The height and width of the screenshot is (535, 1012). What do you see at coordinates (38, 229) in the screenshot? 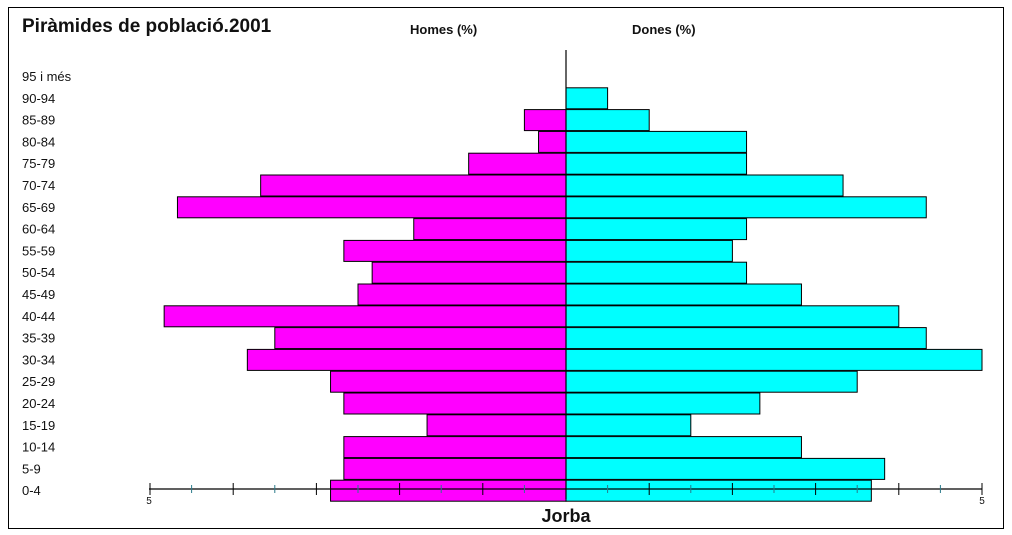
I see `category-label-60-64: 60-64` at bounding box center [38, 229].